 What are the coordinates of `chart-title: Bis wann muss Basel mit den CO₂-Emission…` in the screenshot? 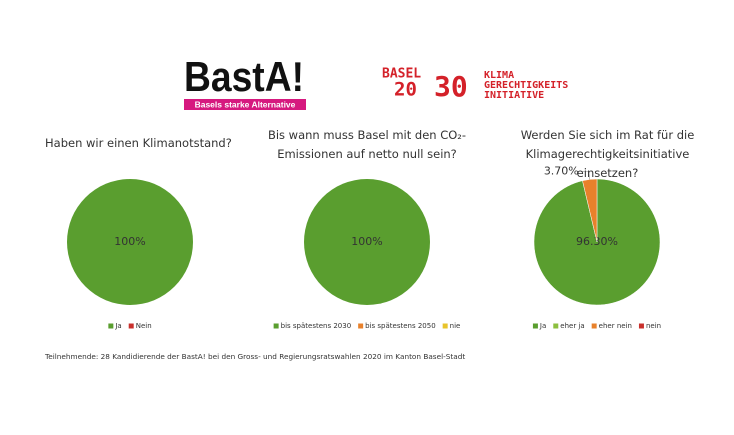 It's located at (367, 144).